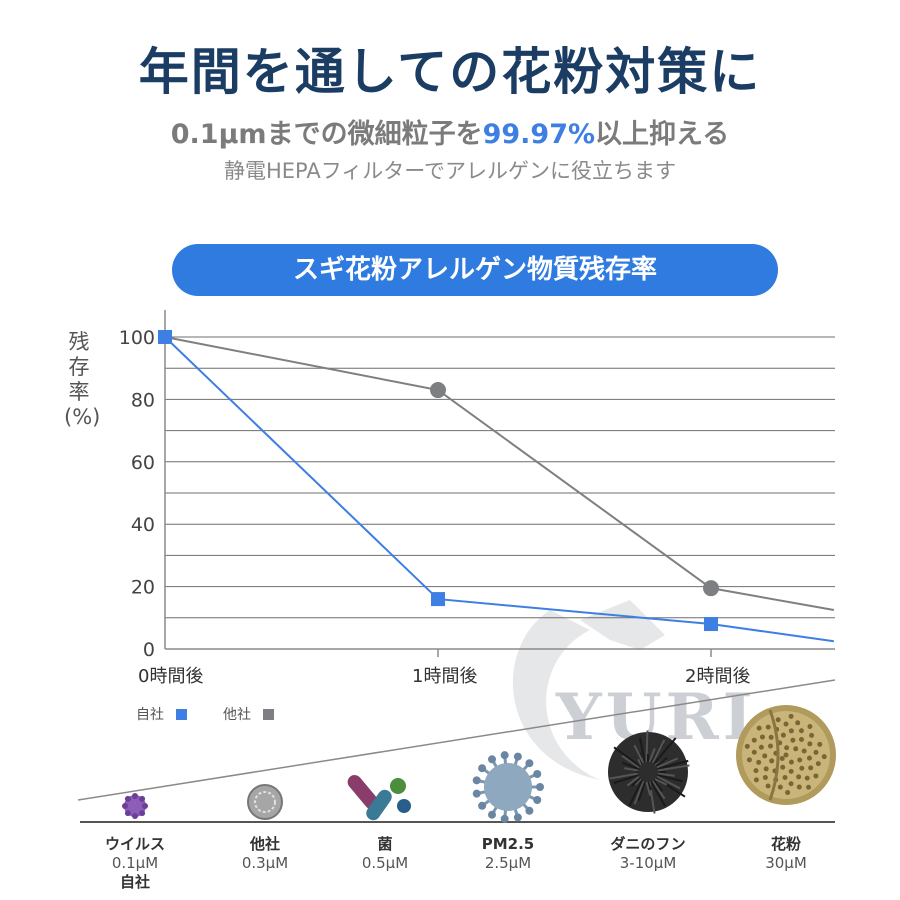 Image resolution: width=900 pixels, height=900 pixels. Describe the element at coordinates (444, 676) in the screenshot. I see `x-tick-label: 1時間後` at that location.